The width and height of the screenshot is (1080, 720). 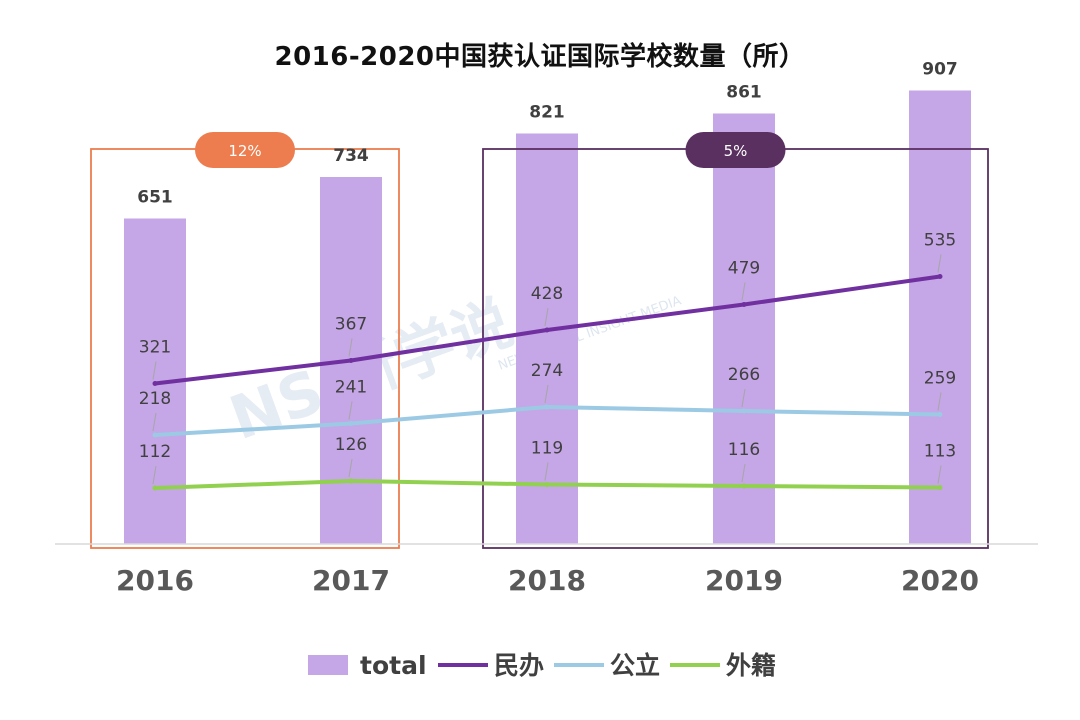 I want to click on label-series-0-2020: 535, so click(x=940, y=241).